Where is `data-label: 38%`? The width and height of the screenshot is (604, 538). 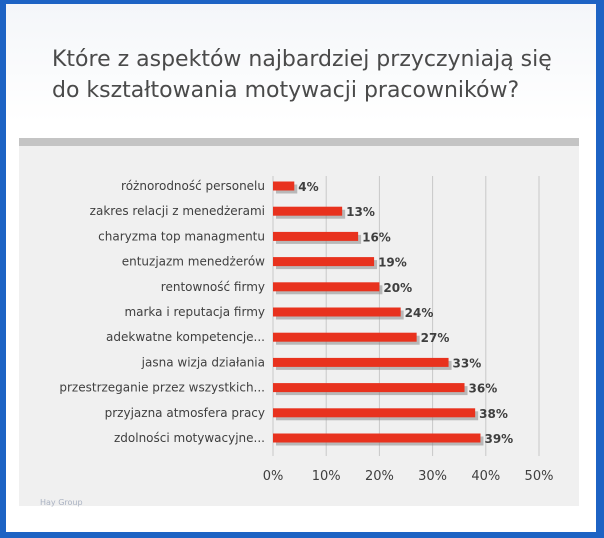
data-label: 38% is located at coordinates (493, 414).